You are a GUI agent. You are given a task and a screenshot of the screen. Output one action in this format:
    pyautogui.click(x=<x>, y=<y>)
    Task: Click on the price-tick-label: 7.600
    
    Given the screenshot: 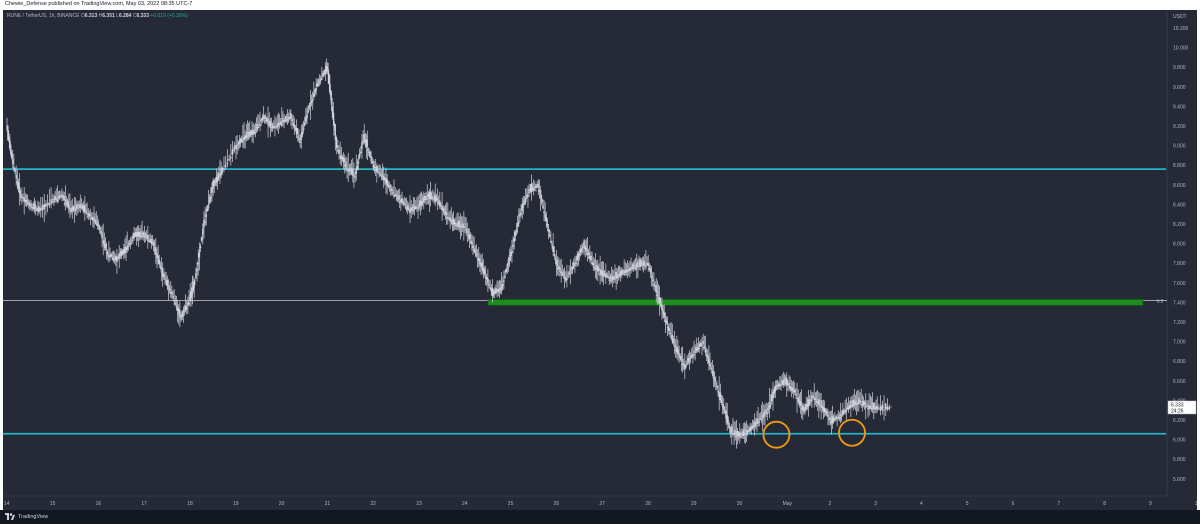 What is the action you would take?
    pyautogui.click(x=1179, y=284)
    